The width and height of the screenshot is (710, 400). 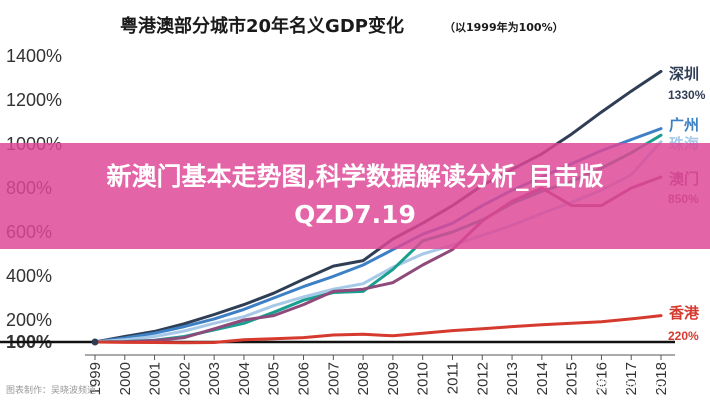 What do you see at coordinates (363, 378) in the screenshot?
I see `x-tick-label: 2008` at bounding box center [363, 378].